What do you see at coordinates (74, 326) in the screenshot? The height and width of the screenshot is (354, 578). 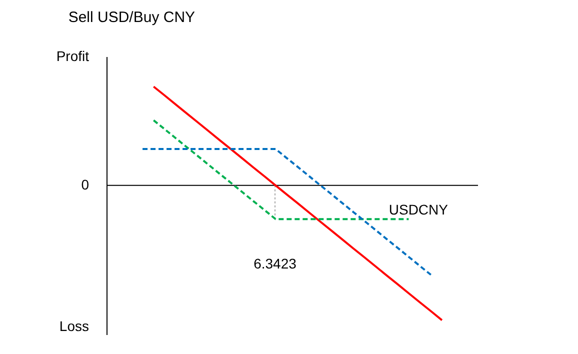 I see `text: Loss` at bounding box center [74, 326].